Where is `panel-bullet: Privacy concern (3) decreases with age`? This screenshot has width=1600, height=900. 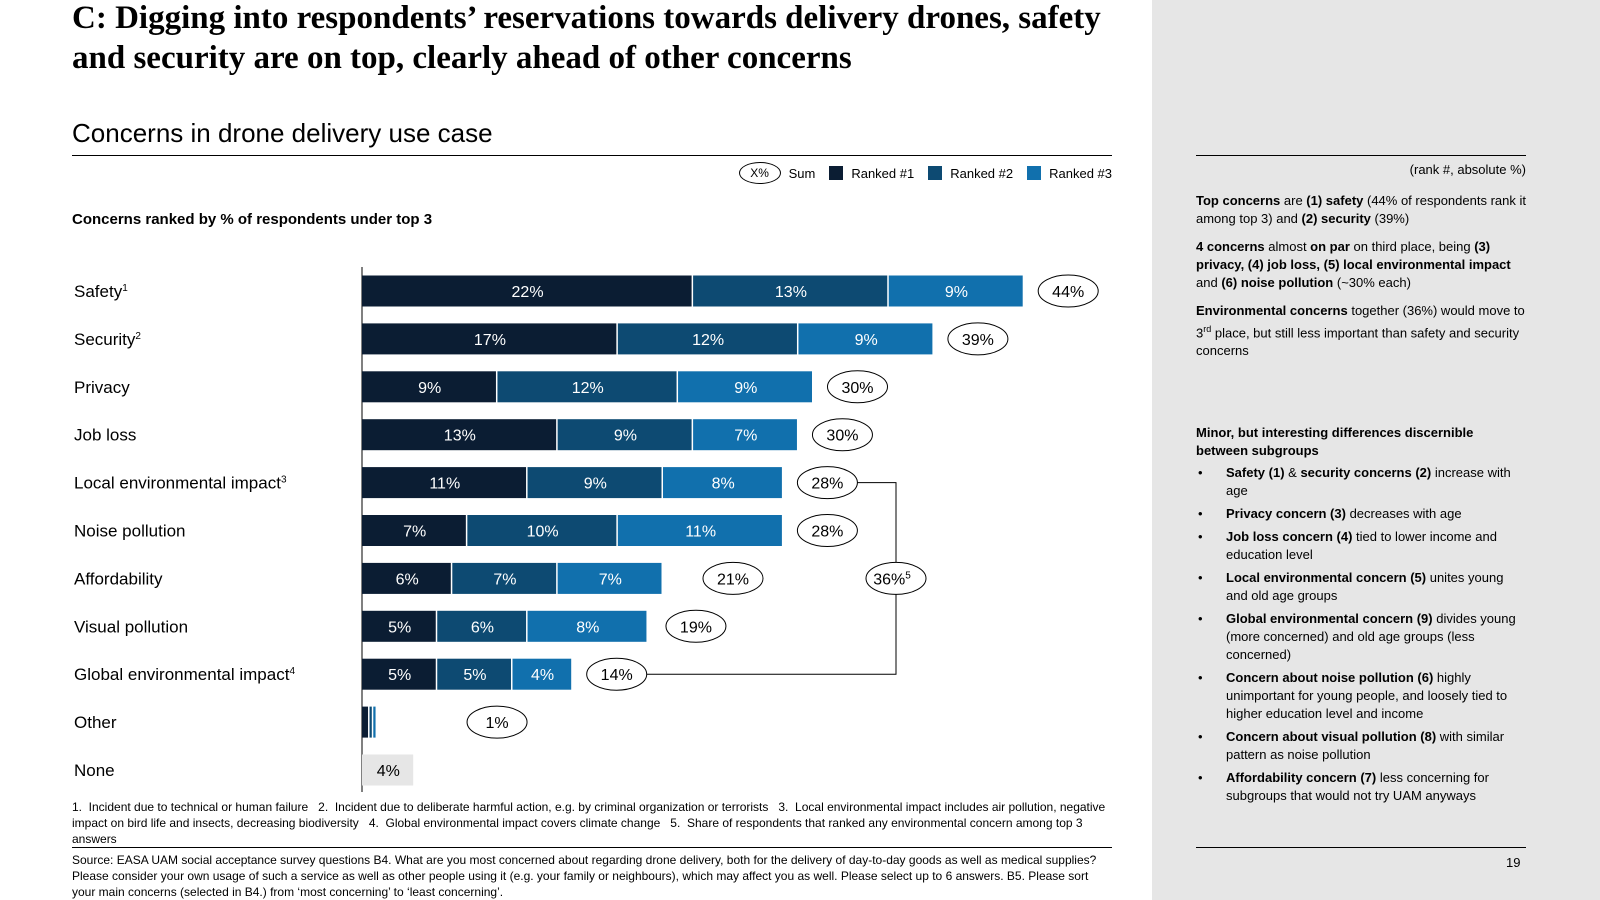
panel-bullet: Privacy concern (3) decreases with age is located at coordinates (1361, 514).